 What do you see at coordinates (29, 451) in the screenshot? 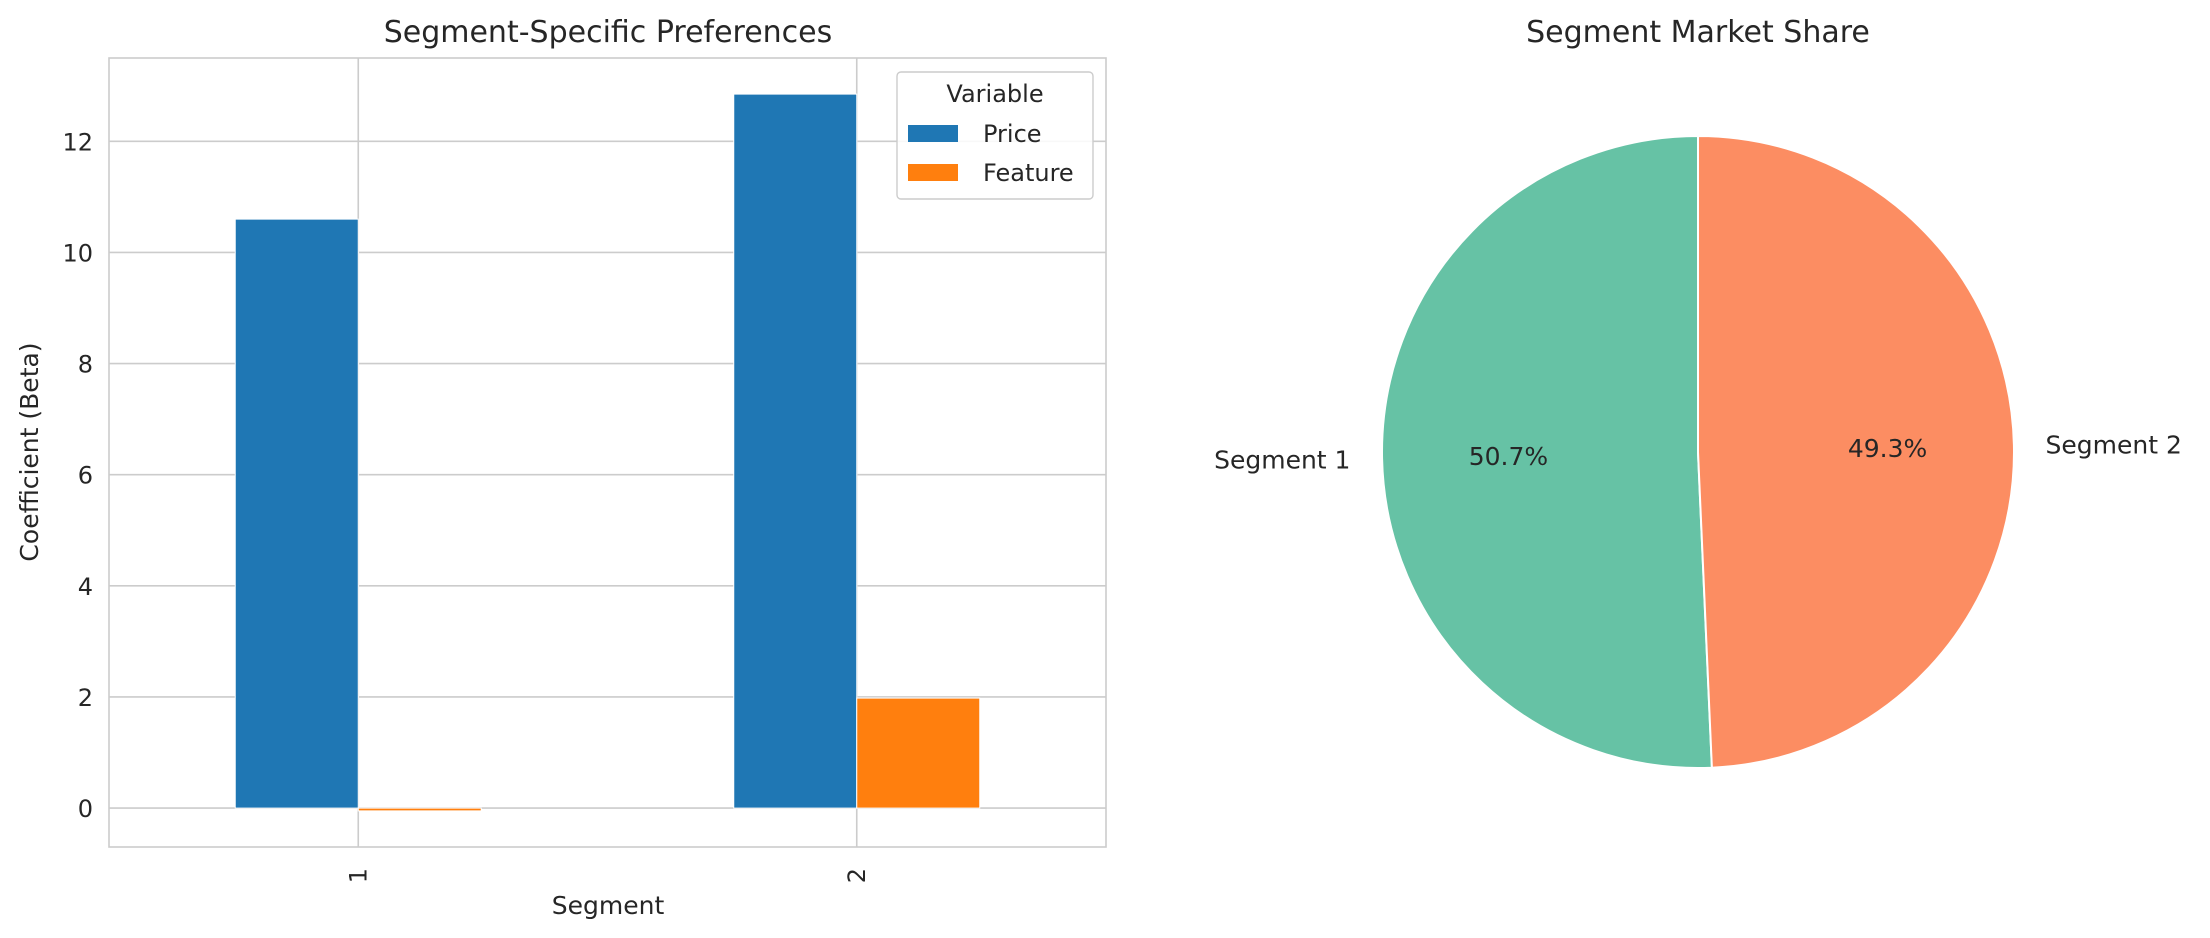
I see `bar-chart-y-axis-label: Coefficient (Beta)` at bounding box center [29, 451].